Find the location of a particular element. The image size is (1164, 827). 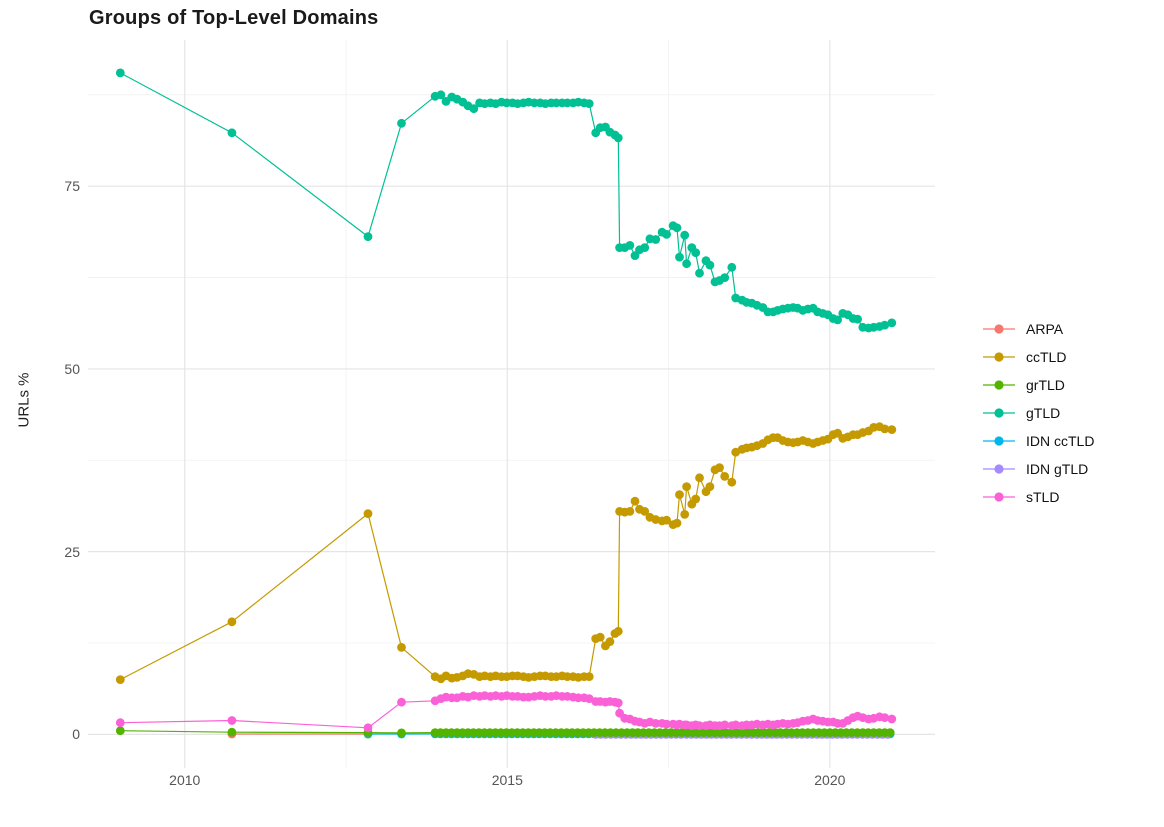

legend-item-arpa: ARPA is located at coordinates (1038, 328).